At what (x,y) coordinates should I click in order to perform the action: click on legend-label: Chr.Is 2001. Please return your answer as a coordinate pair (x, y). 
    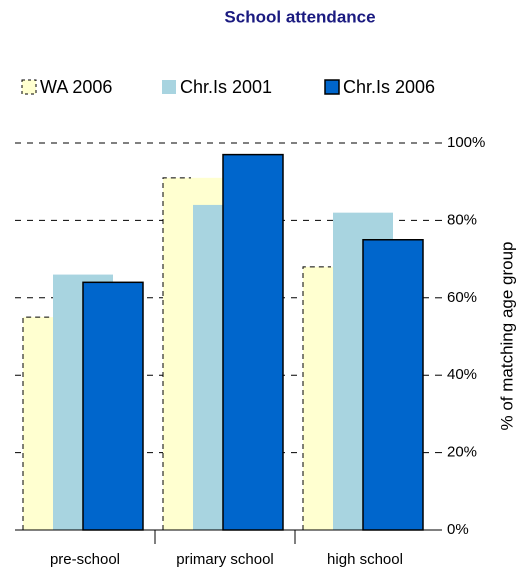
    Looking at the image, I should click on (226, 87).